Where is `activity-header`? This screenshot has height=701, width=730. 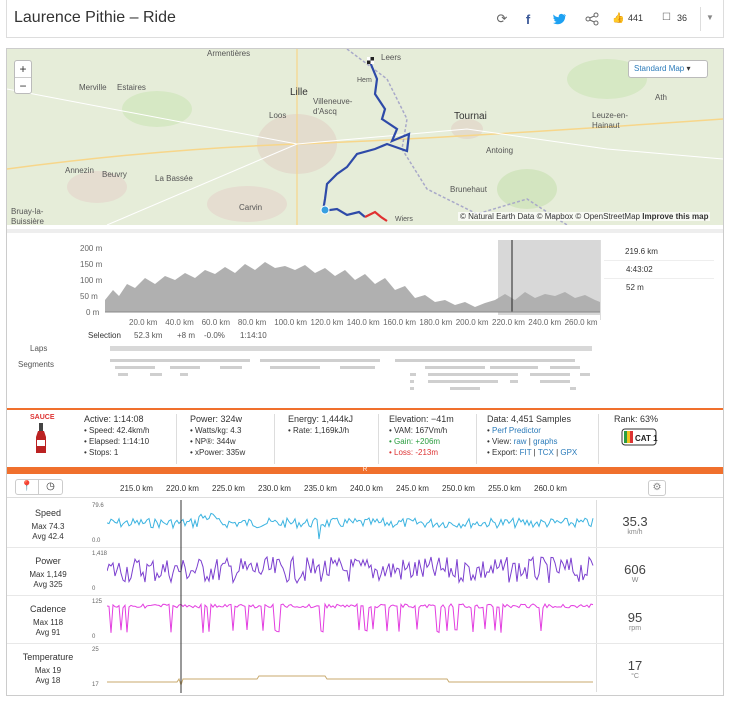 activity-header is located at coordinates (365, 19).